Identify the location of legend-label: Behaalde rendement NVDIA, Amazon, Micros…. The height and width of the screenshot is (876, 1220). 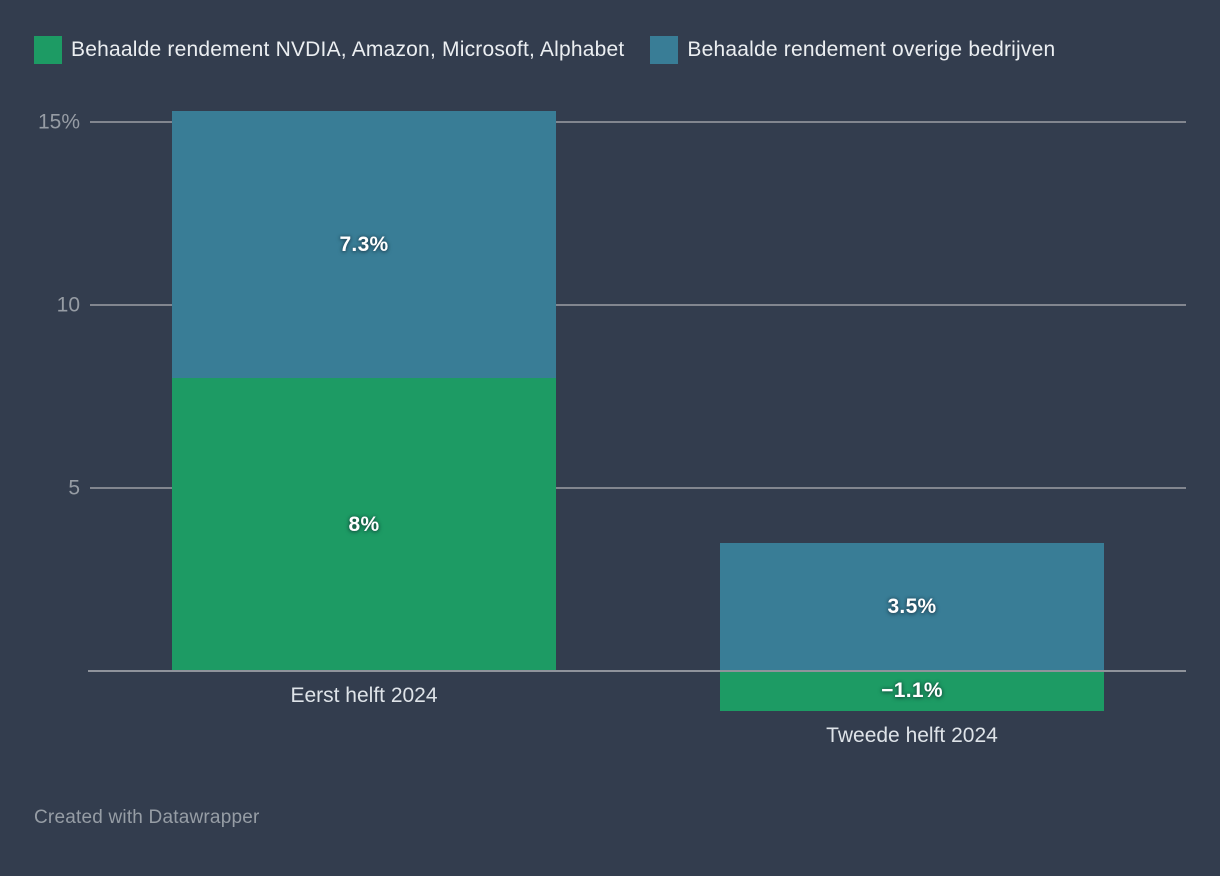
(348, 49).